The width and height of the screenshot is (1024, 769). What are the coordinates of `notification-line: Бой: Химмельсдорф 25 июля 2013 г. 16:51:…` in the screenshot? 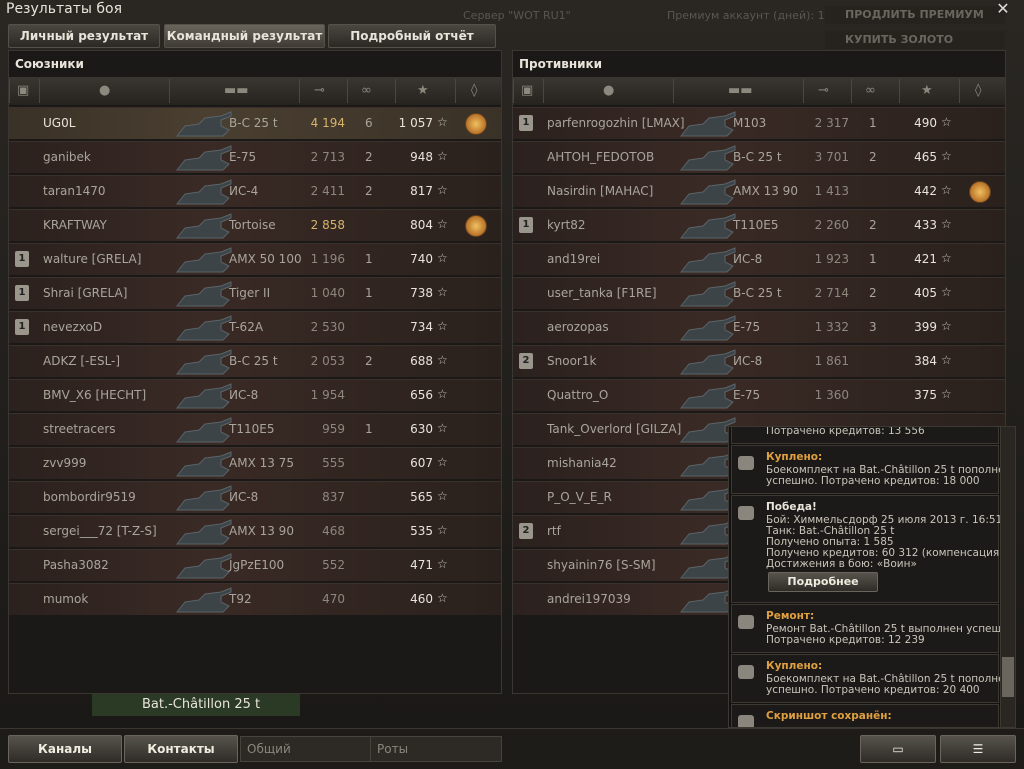 It's located at (884, 520).